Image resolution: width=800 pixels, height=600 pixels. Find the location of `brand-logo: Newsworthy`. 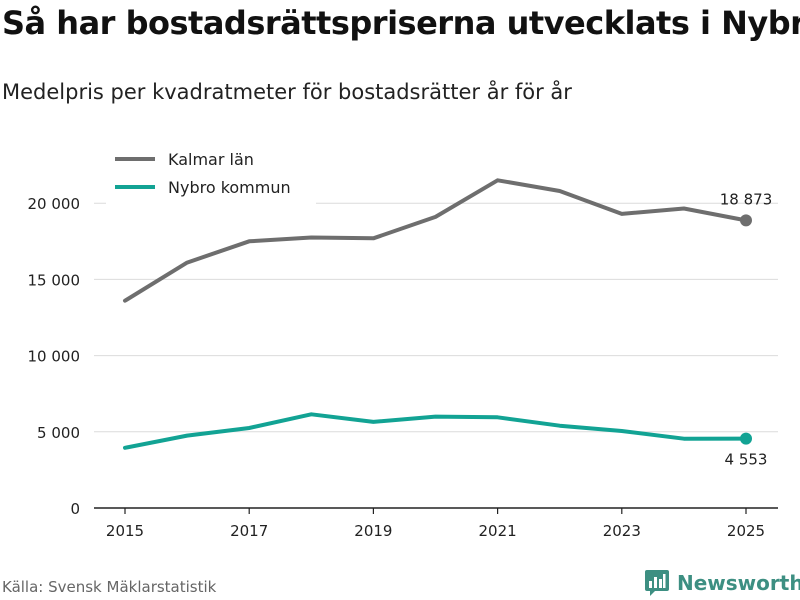

brand-logo: Newsworthy is located at coordinates (722, 583).